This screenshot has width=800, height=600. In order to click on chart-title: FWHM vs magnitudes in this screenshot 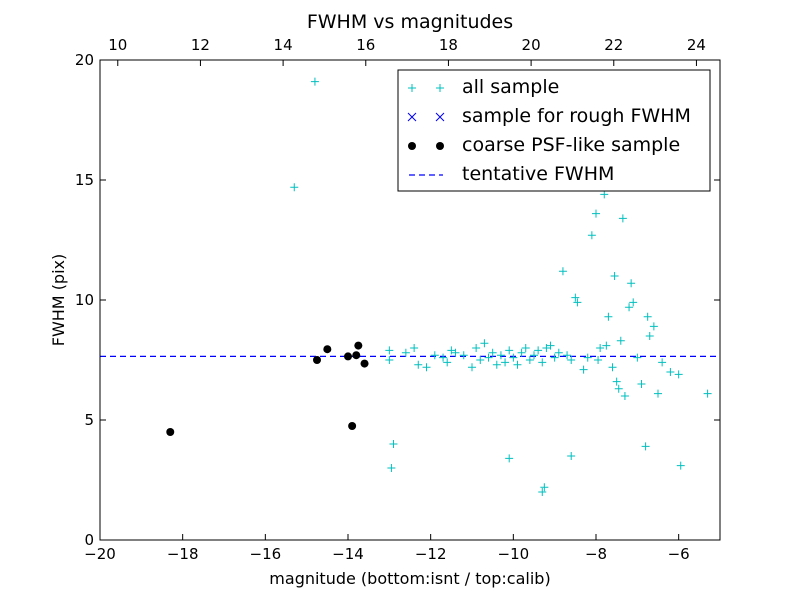, I will do `click(410, 22)`.